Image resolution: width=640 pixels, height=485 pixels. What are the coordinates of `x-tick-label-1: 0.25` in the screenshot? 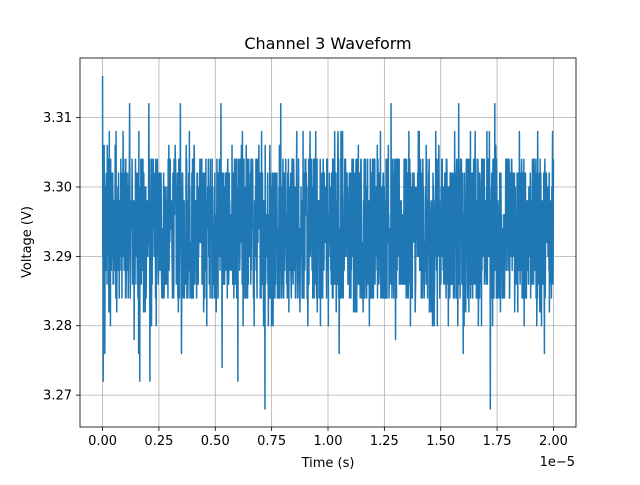 It's located at (158, 441).